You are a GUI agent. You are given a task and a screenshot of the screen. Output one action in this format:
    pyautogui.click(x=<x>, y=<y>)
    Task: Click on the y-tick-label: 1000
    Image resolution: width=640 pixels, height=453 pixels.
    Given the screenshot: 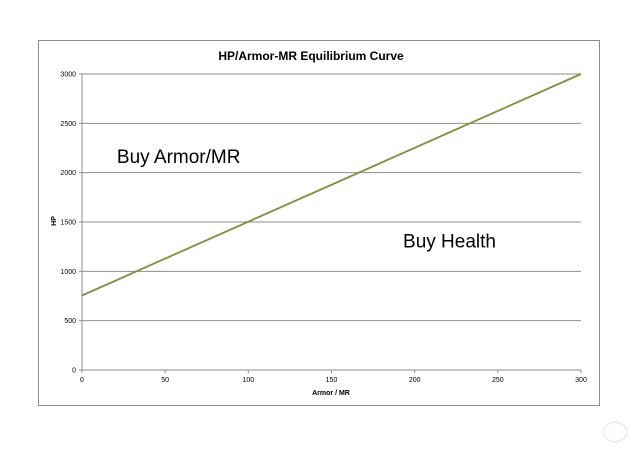 What is the action you would take?
    pyautogui.click(x=68, y=272)
    